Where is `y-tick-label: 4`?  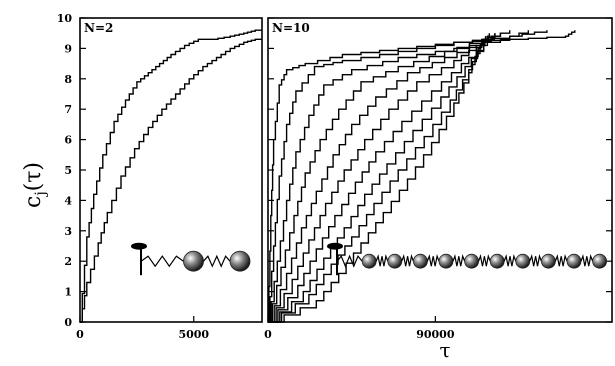 y-tick-label: 4 is located at coordinates (68, 200).